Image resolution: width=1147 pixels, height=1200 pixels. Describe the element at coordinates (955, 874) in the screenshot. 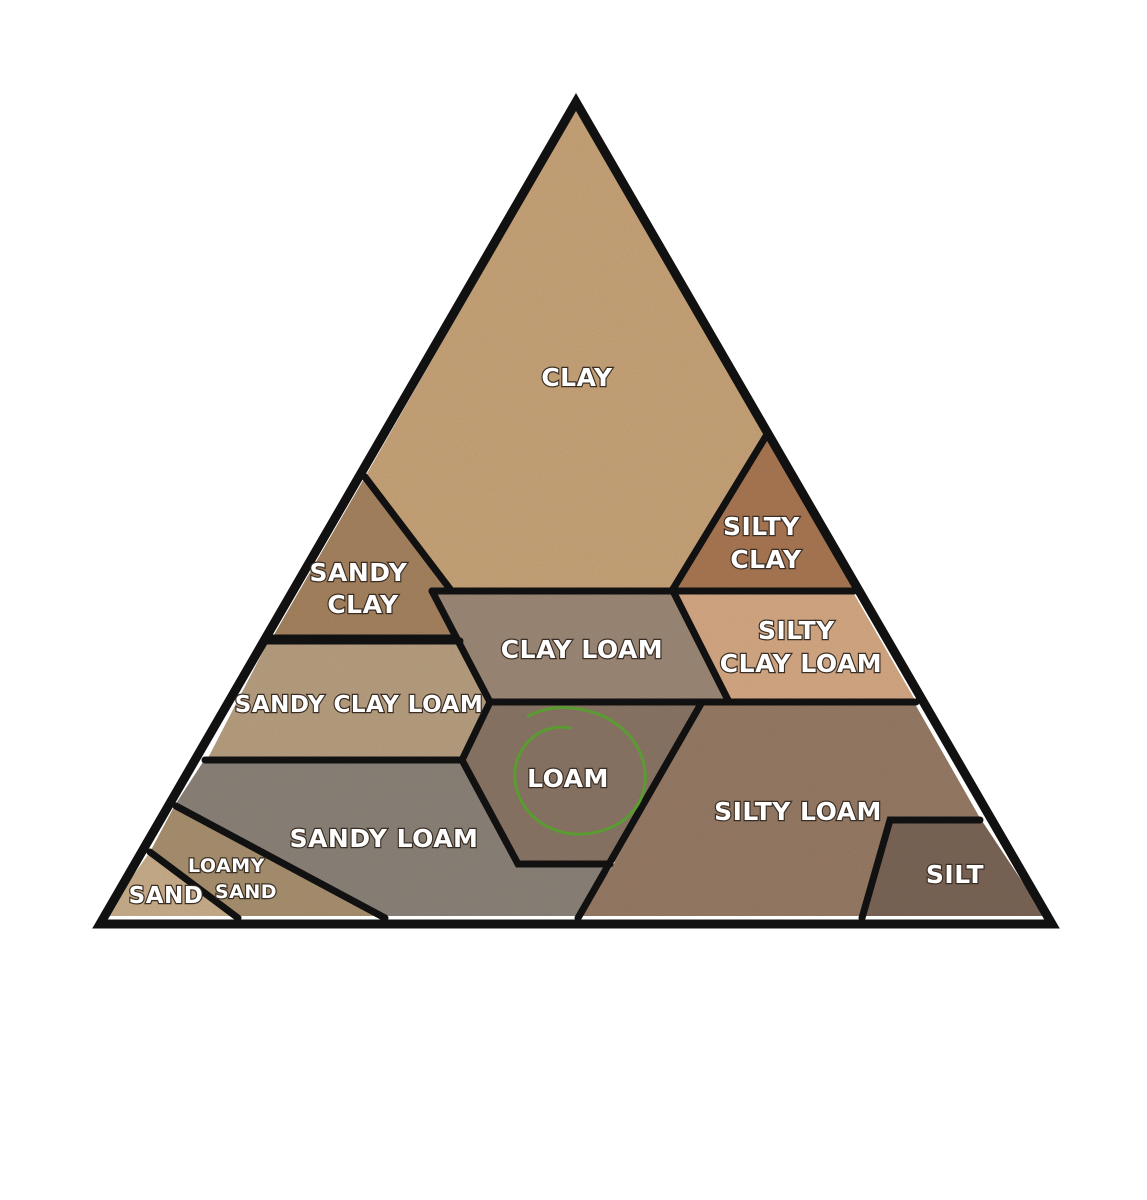

I see `label-silt: SILT` at that location.